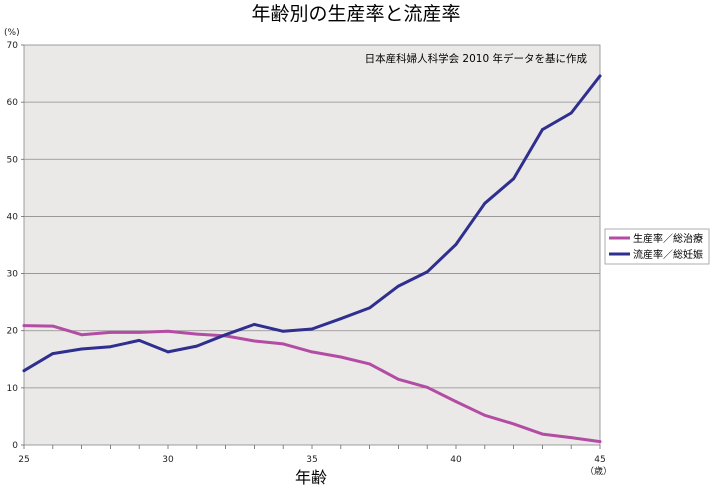 The image size is (713, 489). What do you see at coordinates (456, 460) in the screenshot?
I see `x-tick-label: 40` at bounding box center [456, 460].